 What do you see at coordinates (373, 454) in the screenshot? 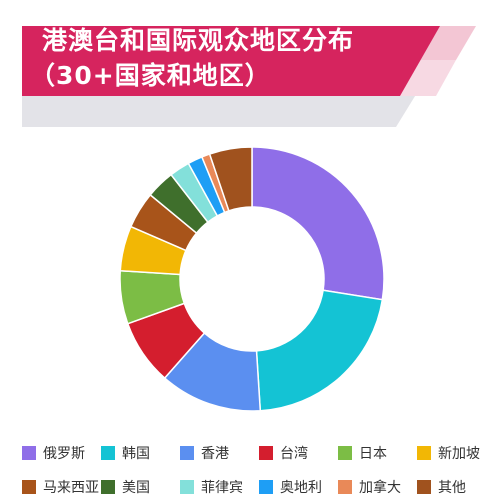
I see `legend-label: 日本` at bounding box center [373, 454].